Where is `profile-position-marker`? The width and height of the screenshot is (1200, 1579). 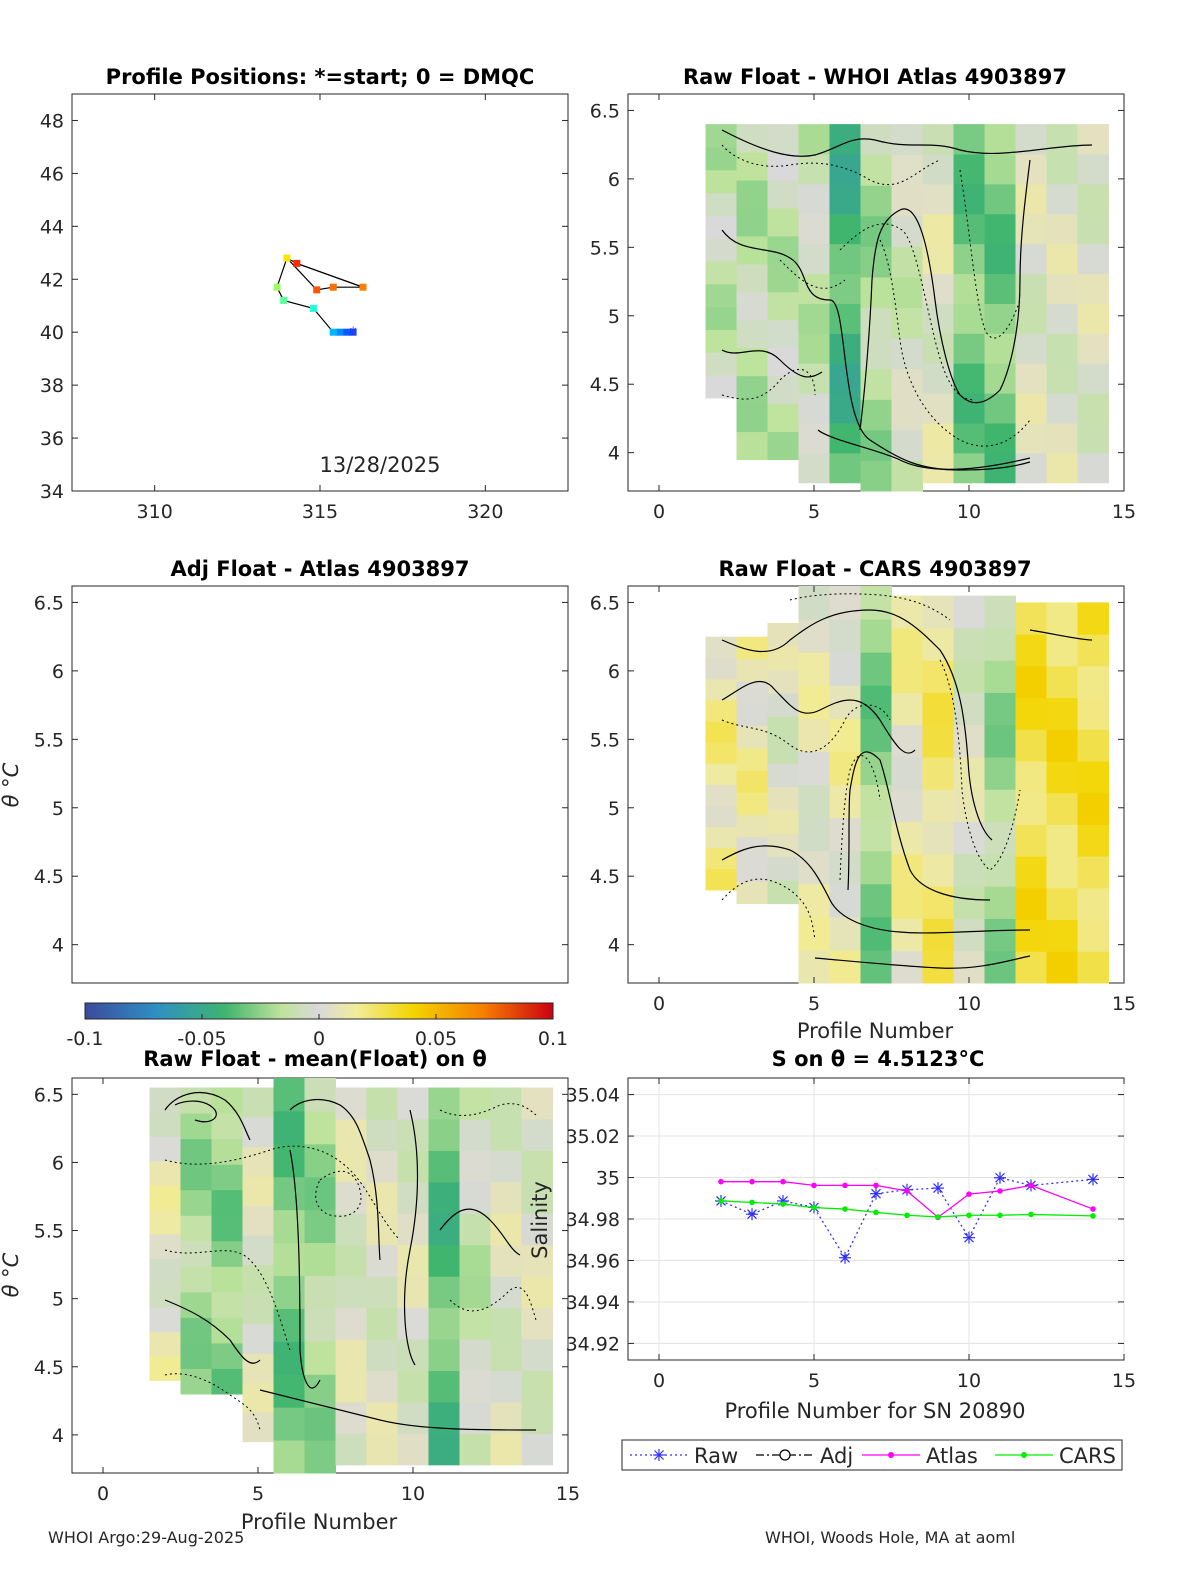
profile-position-marker is located at coordinates (333, 332).